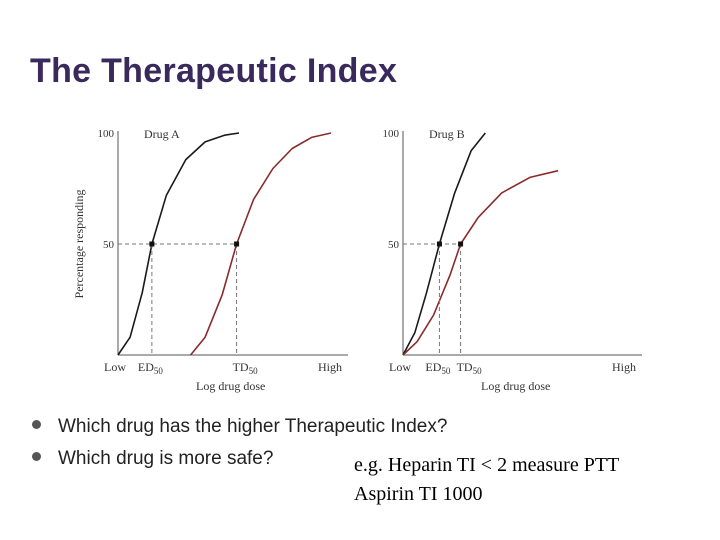 Image resolution: width=720 pixels, height=540 pixels. I want to click on slide-title: The Therapeutic Index, so click(214, 71).